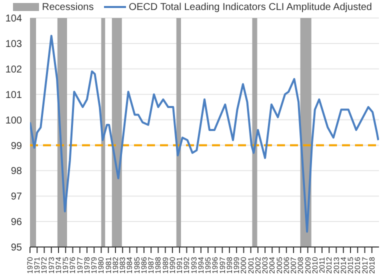  Describe the element at coordinates (250, 7) in the screenshot. I see `legend-label: OECD Total Leading Indicators CLI Amplitude Adjusted` at that location.